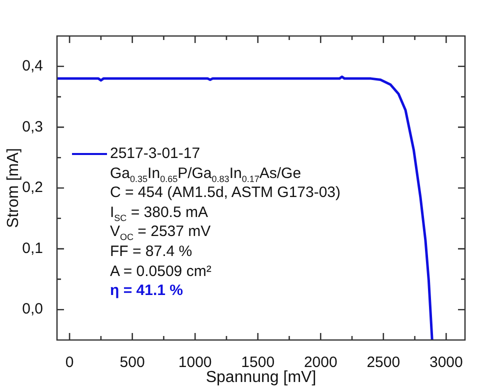  I want to click on annotation: V$_{OC}$ = 2537 mV, so click(160, 232).